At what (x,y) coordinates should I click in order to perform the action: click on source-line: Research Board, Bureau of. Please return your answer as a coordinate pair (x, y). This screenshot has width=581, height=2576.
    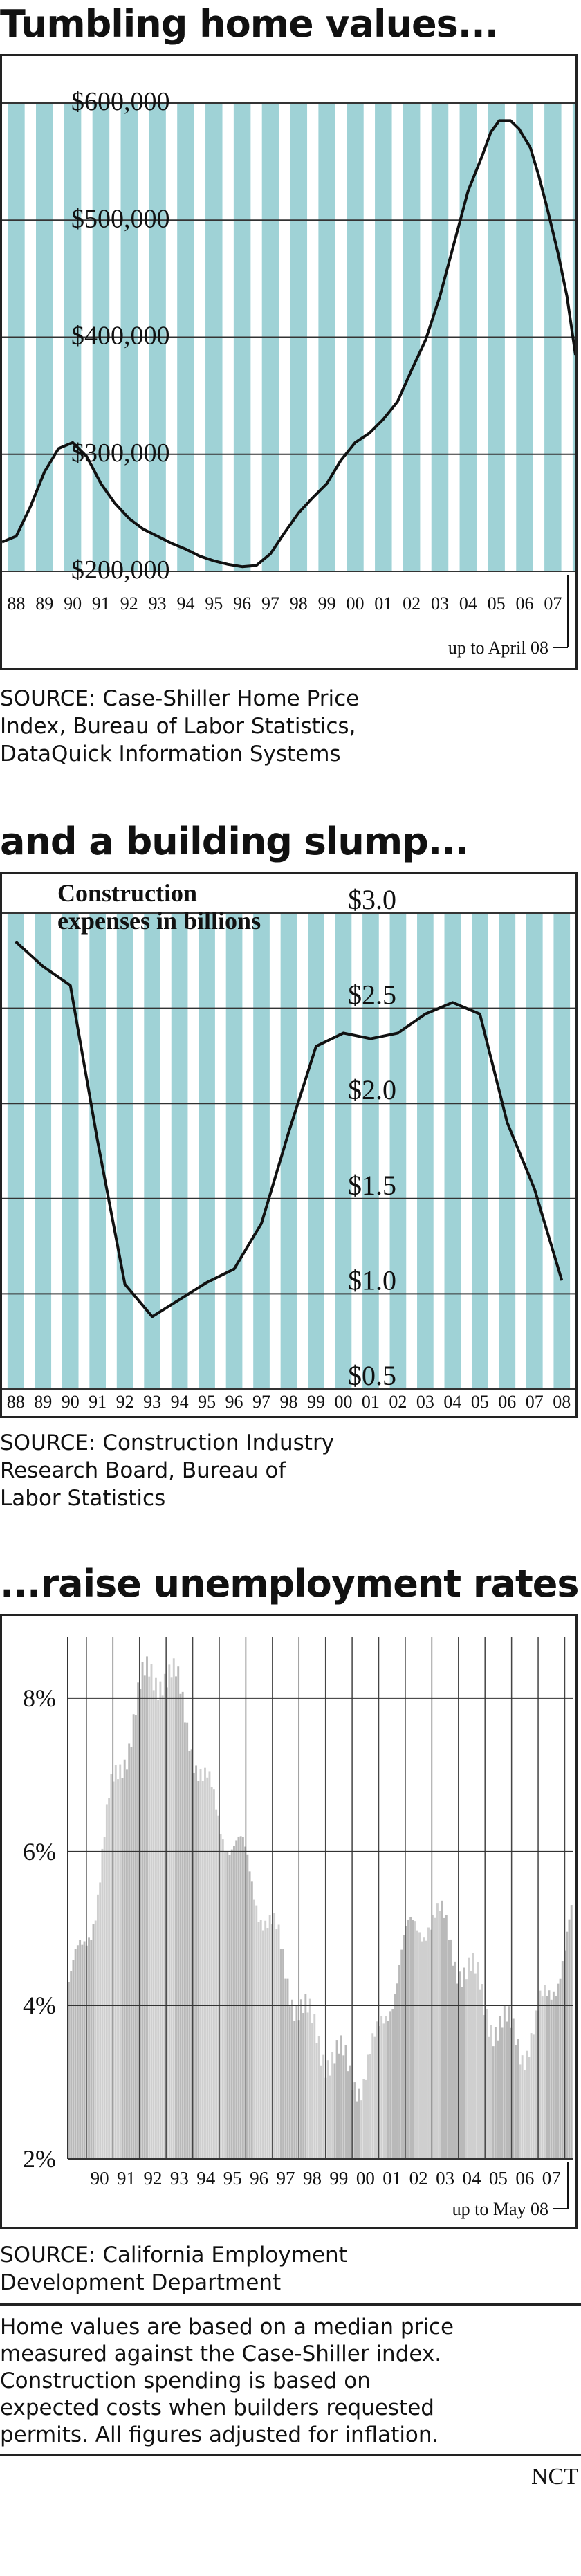
    Looking at the image, I should click on (143, 1470).